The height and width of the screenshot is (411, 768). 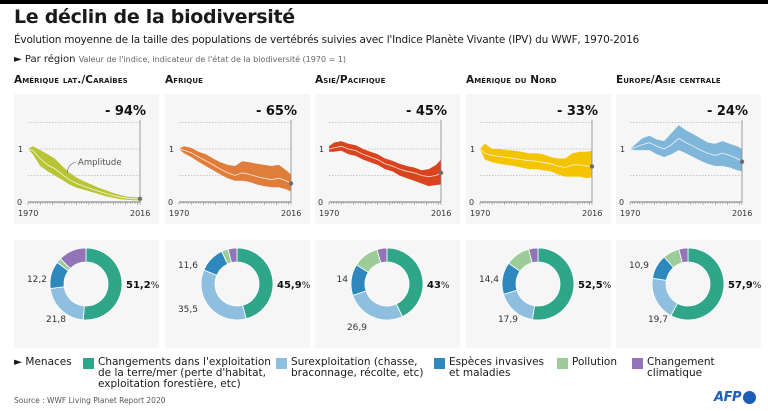 I want to click on donut-label-land-sea-use: 57,9%, so click(x=745, y=285).